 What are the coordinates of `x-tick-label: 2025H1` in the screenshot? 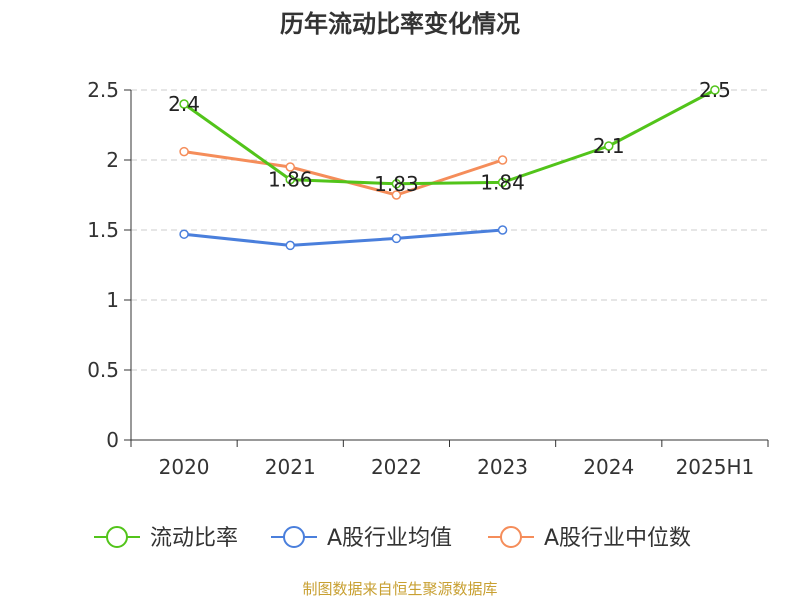 It's located at (715, 467).